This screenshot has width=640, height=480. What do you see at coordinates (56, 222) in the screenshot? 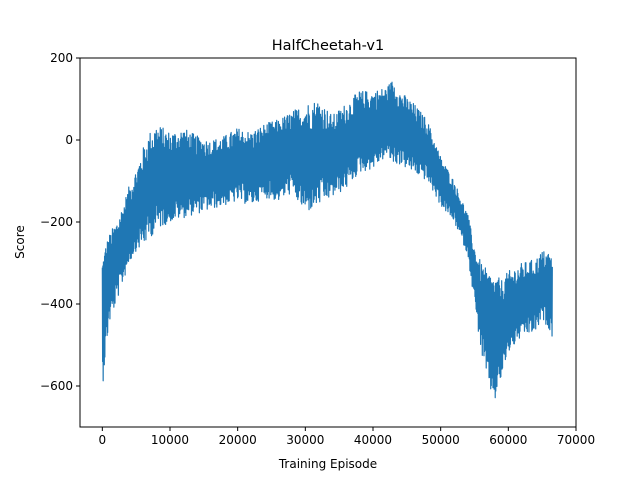
I see `y-tick-label: −200` at bounding box center [56, 222].